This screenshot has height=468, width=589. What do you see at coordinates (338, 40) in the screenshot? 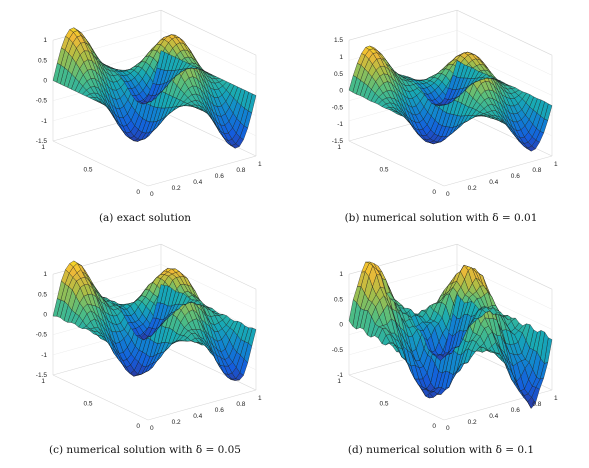
I see `z-tick-label: 1.5` at bounding box center [338, 40].